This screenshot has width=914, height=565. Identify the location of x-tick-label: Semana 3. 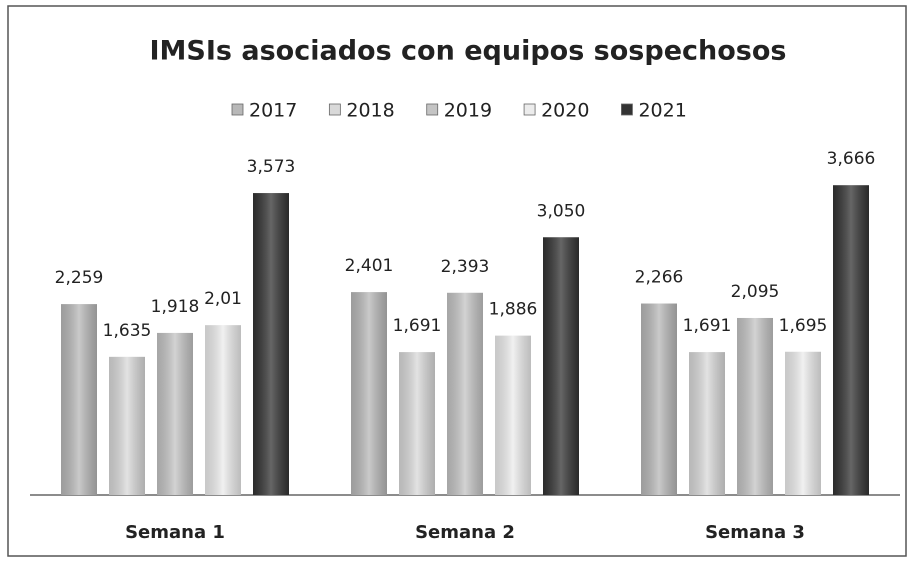
(755, 532).